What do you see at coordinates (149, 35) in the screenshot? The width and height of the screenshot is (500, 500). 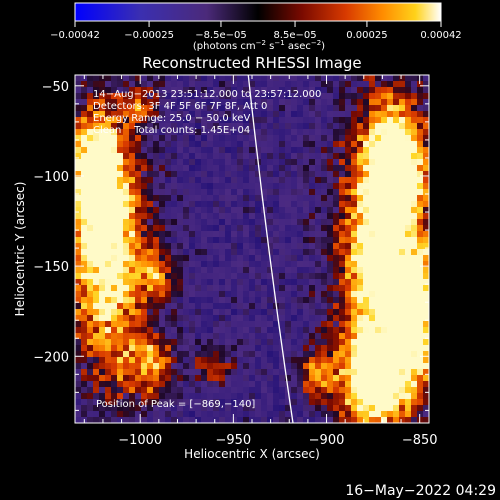 I see `colorbar-tick-label: −0.00025` at bounding box center [149, 35].